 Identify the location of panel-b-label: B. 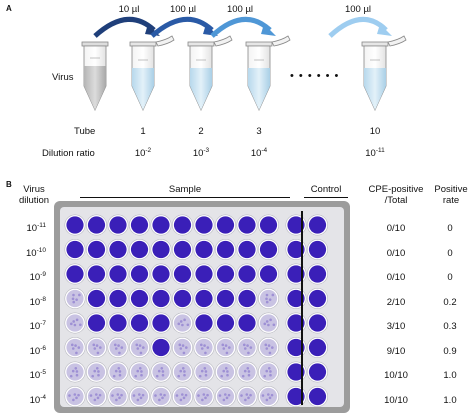
(9, 184).